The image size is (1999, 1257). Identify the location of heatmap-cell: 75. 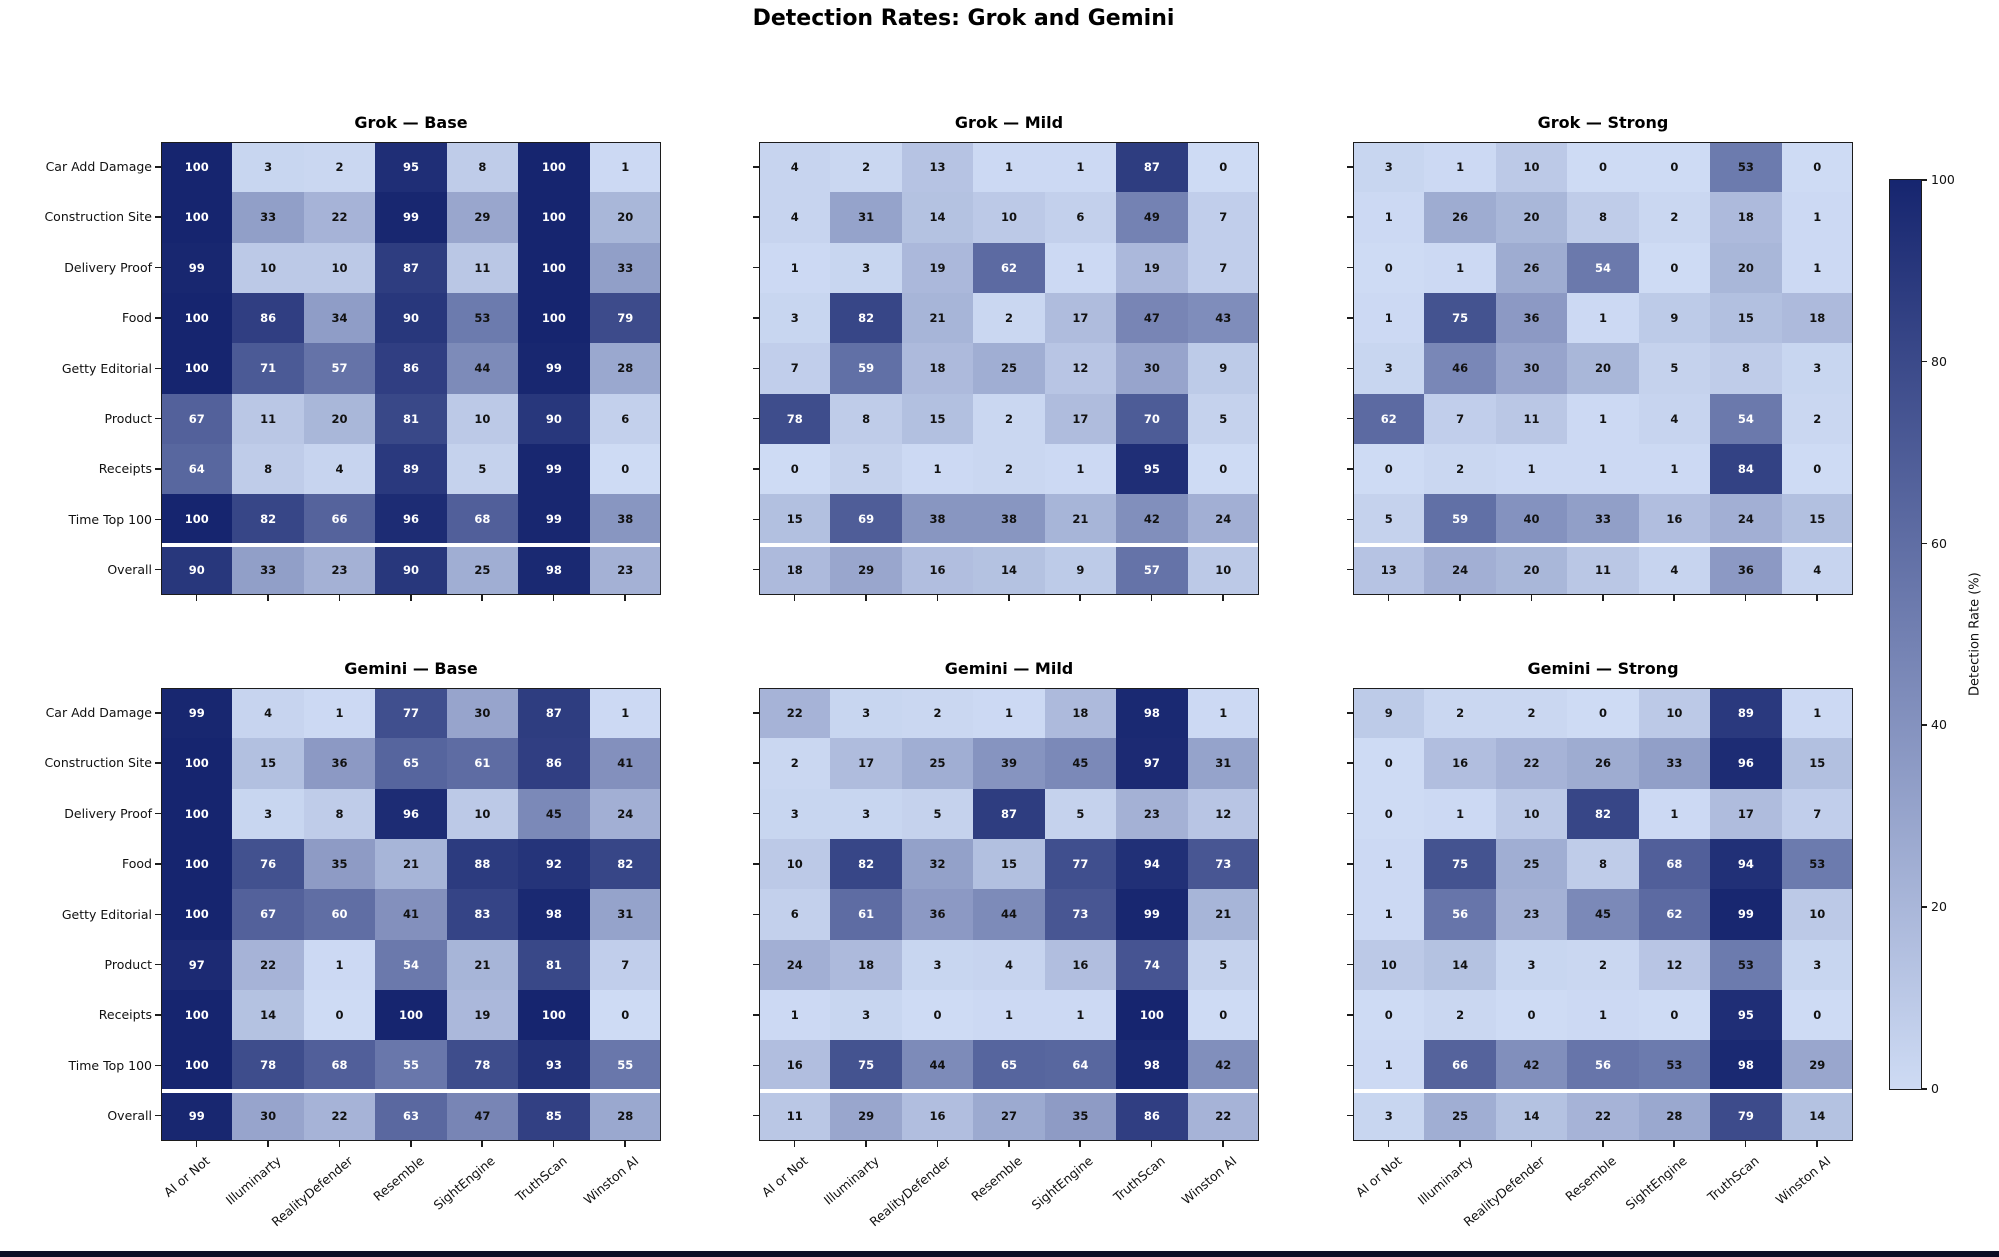
(1460, 318).